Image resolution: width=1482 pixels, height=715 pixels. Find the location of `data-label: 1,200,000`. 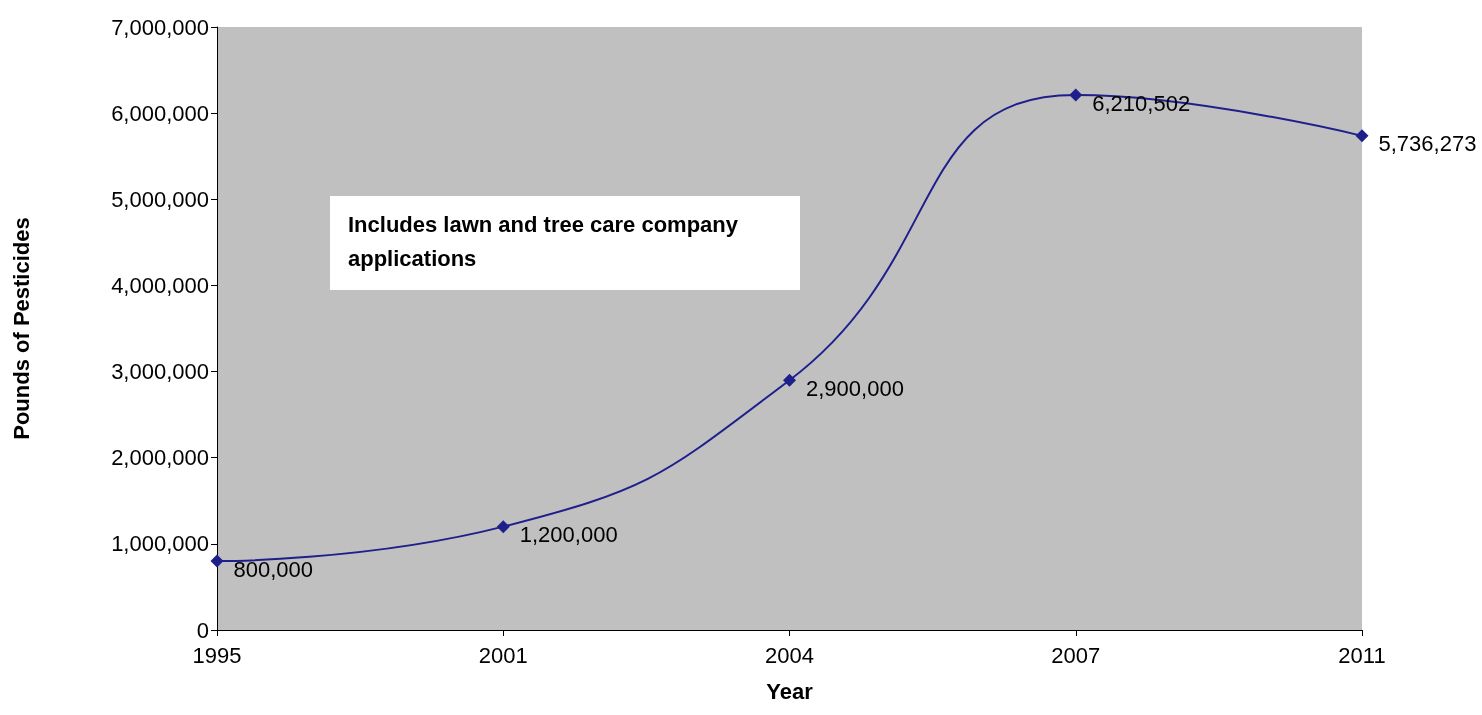

data-label: 1,200,000 is located at coordinates (568, 535).